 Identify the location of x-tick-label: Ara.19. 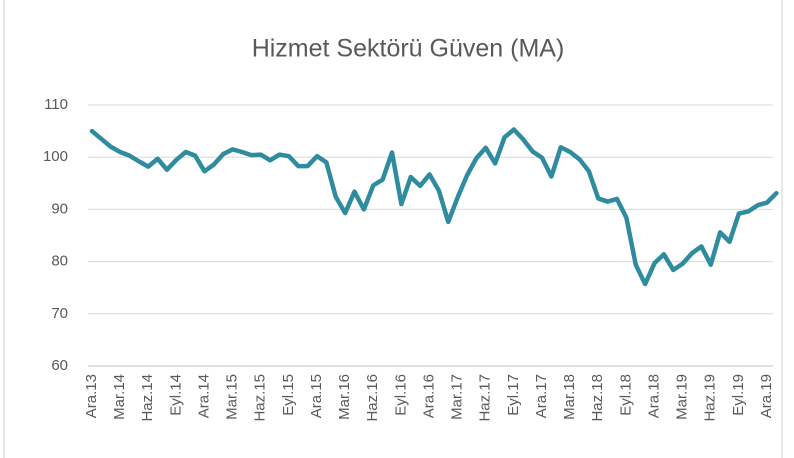
(766, 396).